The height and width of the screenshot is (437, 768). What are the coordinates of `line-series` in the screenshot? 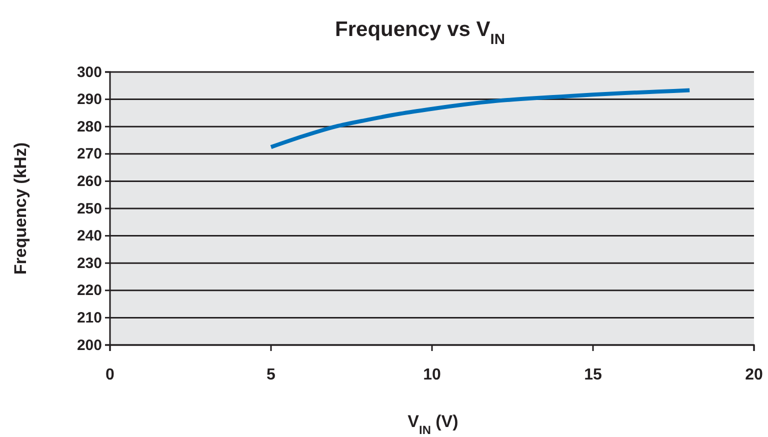 It's located at (480, 119).